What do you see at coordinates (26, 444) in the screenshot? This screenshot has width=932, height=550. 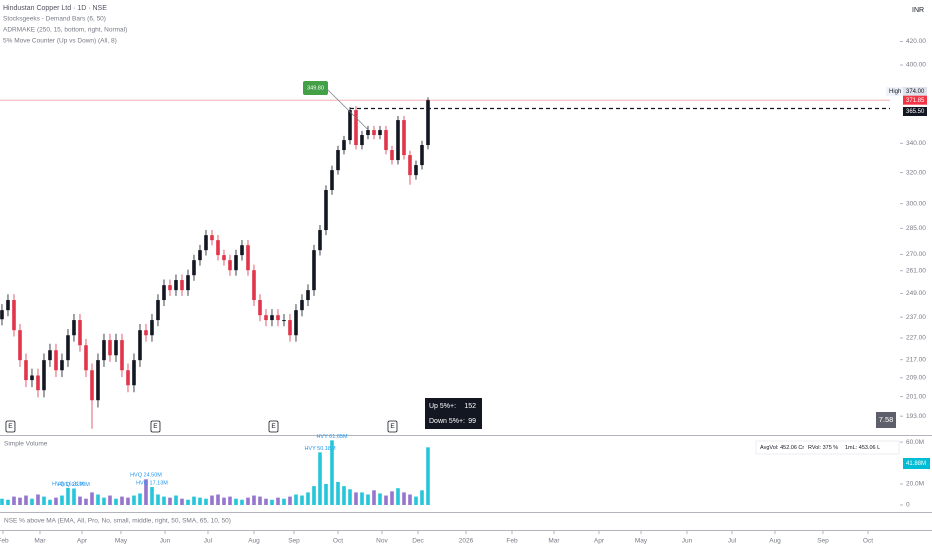 I see `volume-title: Simple Volume` at bounding box center [26, 444].